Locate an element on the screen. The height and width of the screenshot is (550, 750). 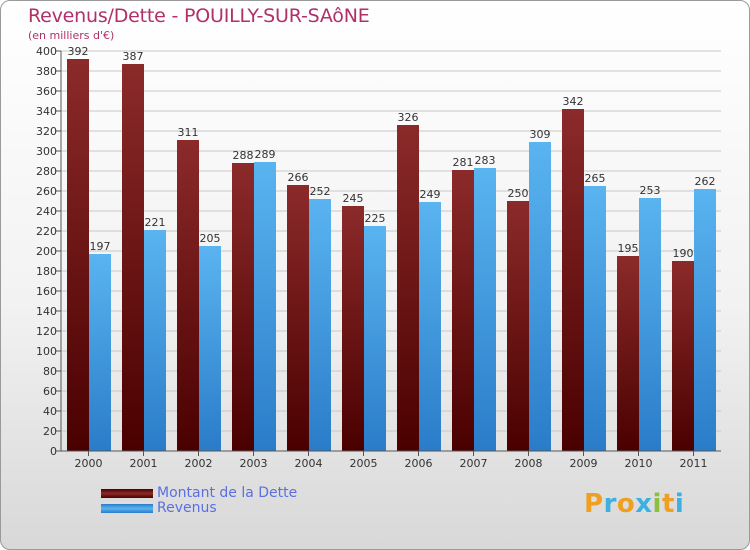
data-label: 266 is located at coordinates (298, 177).